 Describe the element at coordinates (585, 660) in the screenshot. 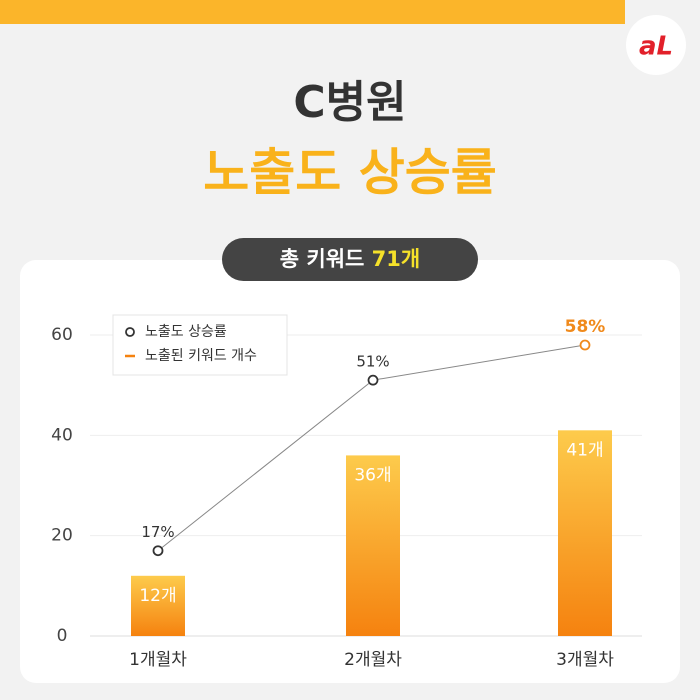

I see `x-tick-label: 3개월차` at that location.